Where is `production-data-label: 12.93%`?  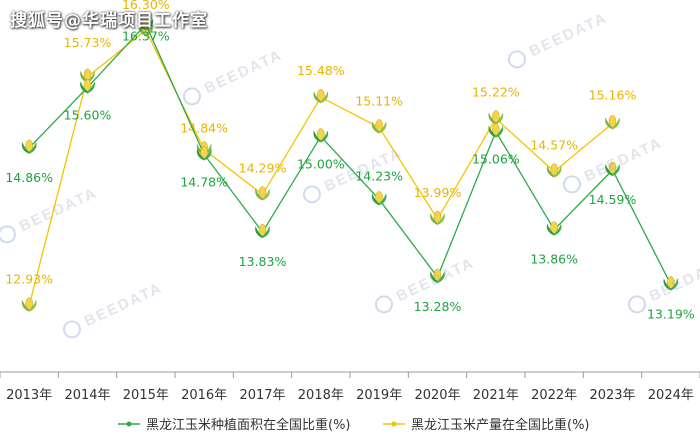 production-data-label: 12.93% is located at coordinates (29, 279).